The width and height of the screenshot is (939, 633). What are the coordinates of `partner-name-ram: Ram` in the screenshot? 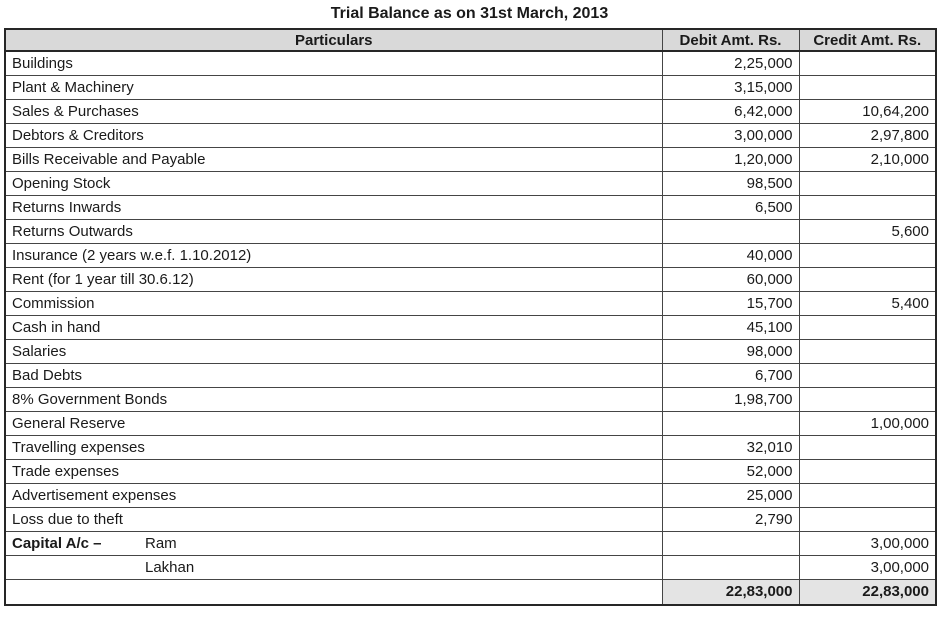 It's located at (161, 543).